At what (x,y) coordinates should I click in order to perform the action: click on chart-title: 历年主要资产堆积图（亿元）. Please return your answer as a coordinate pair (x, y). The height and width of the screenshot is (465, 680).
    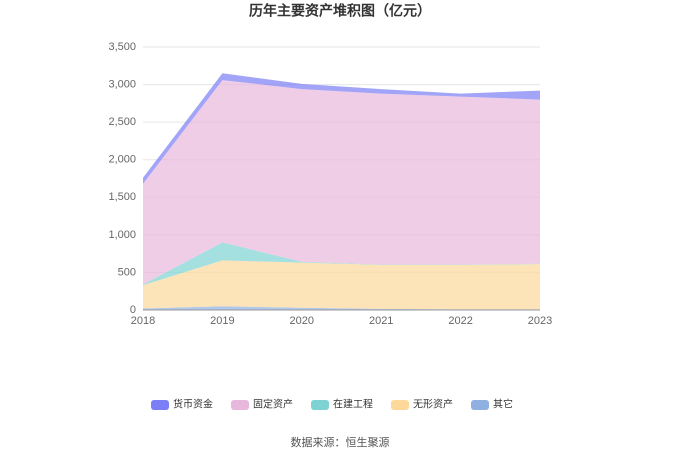
    Looking at the image, I should click on (340, 11).